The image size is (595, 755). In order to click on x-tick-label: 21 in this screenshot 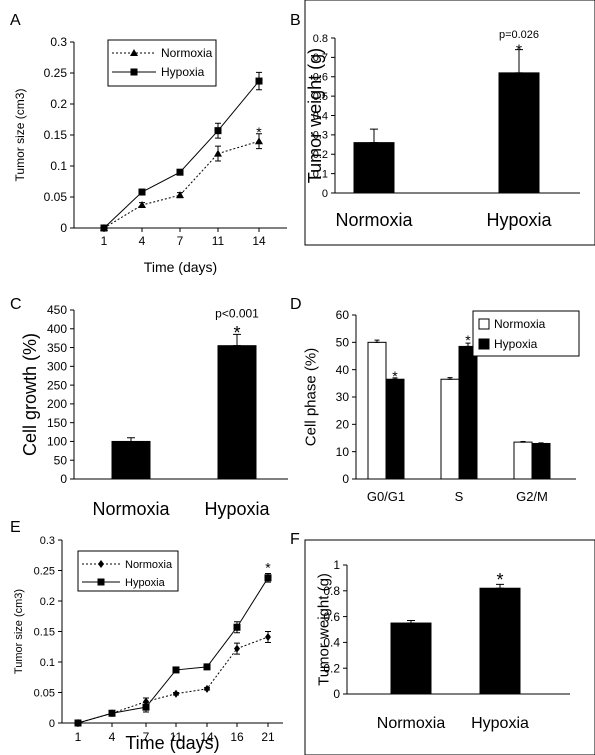, I will do `click(268, 737)`.